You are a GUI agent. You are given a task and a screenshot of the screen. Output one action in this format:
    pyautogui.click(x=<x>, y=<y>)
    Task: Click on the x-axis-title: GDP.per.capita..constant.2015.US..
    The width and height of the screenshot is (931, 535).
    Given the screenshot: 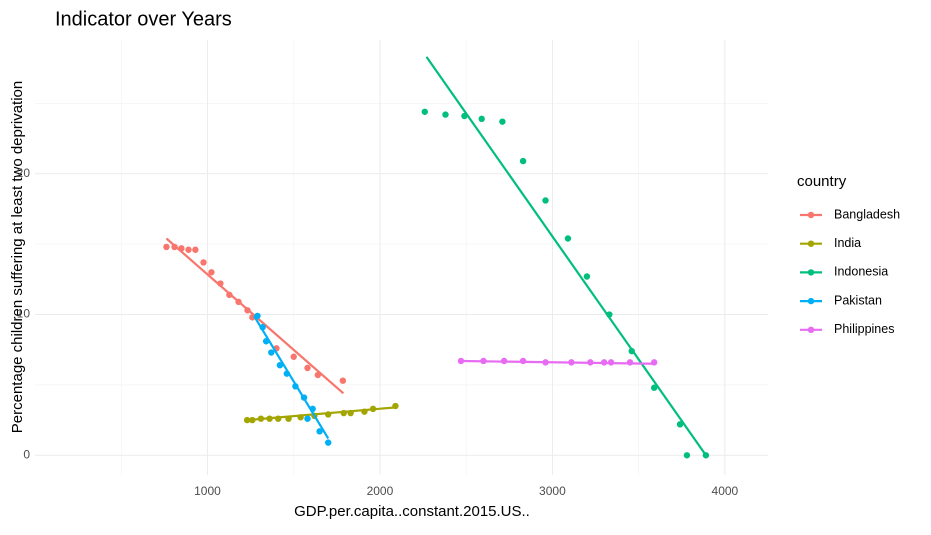 What is the action you would take?
    pyautogui.click(x=412, y=511)
    